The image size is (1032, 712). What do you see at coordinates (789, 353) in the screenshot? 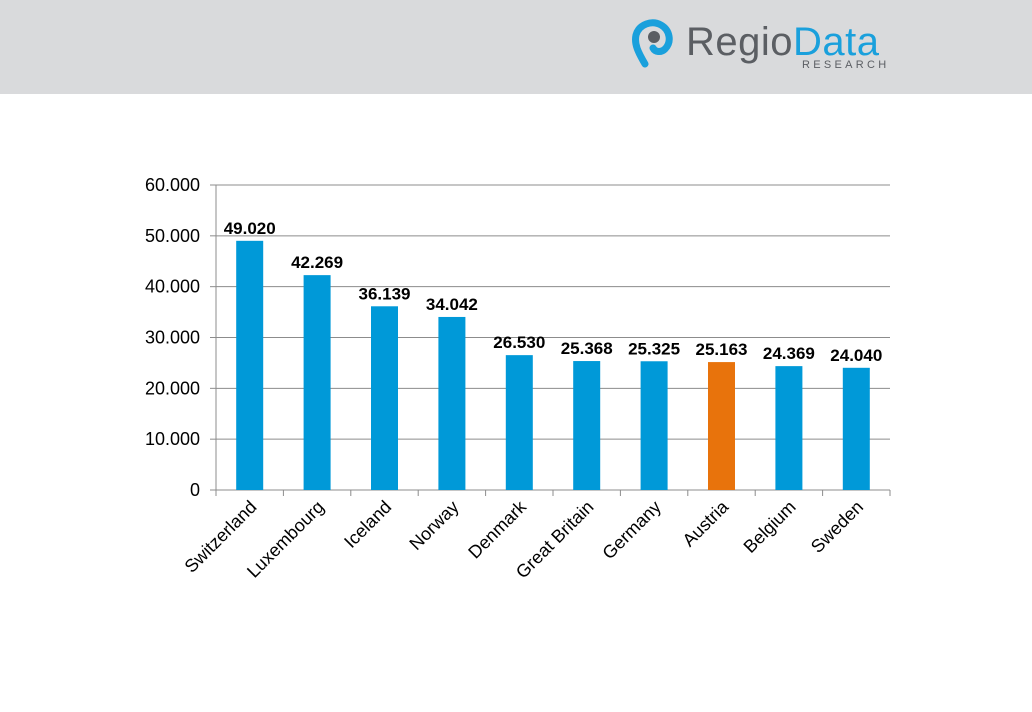
I see `data-label: 24.369` at bounding box center [789, 353].